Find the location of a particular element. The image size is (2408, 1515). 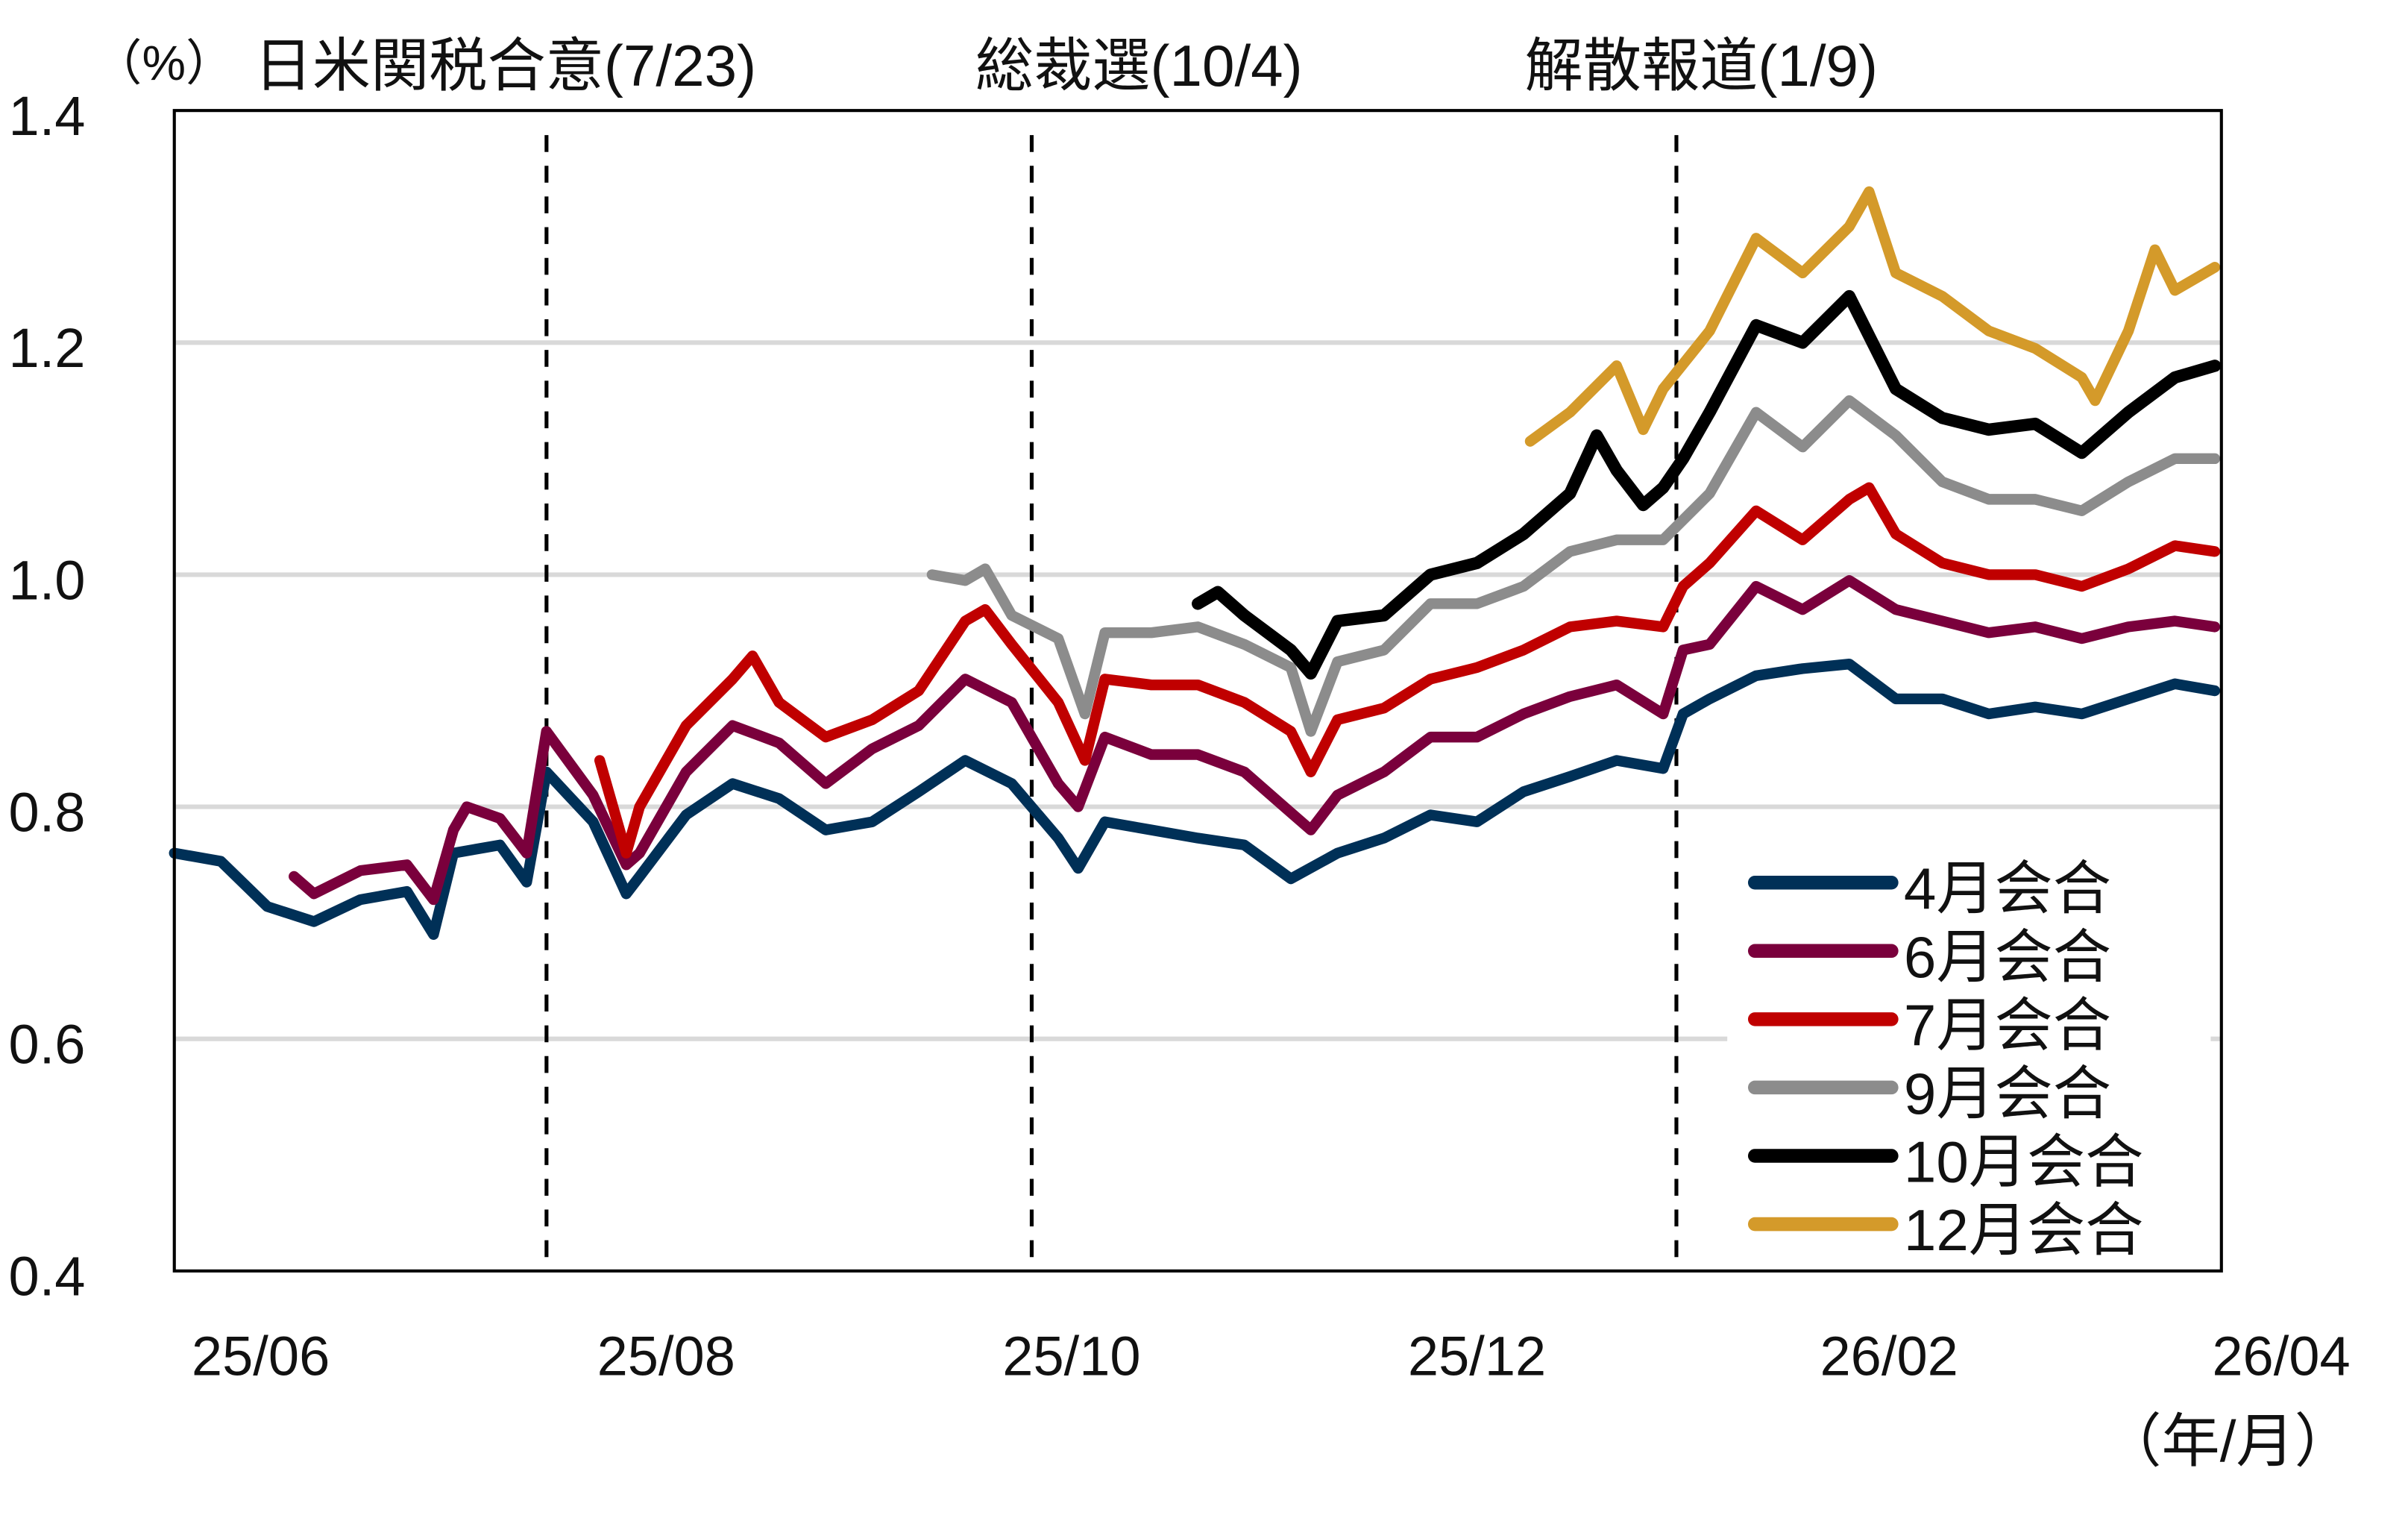

x-tick-label: 26/02 is located at coordinates (1889, 1356).